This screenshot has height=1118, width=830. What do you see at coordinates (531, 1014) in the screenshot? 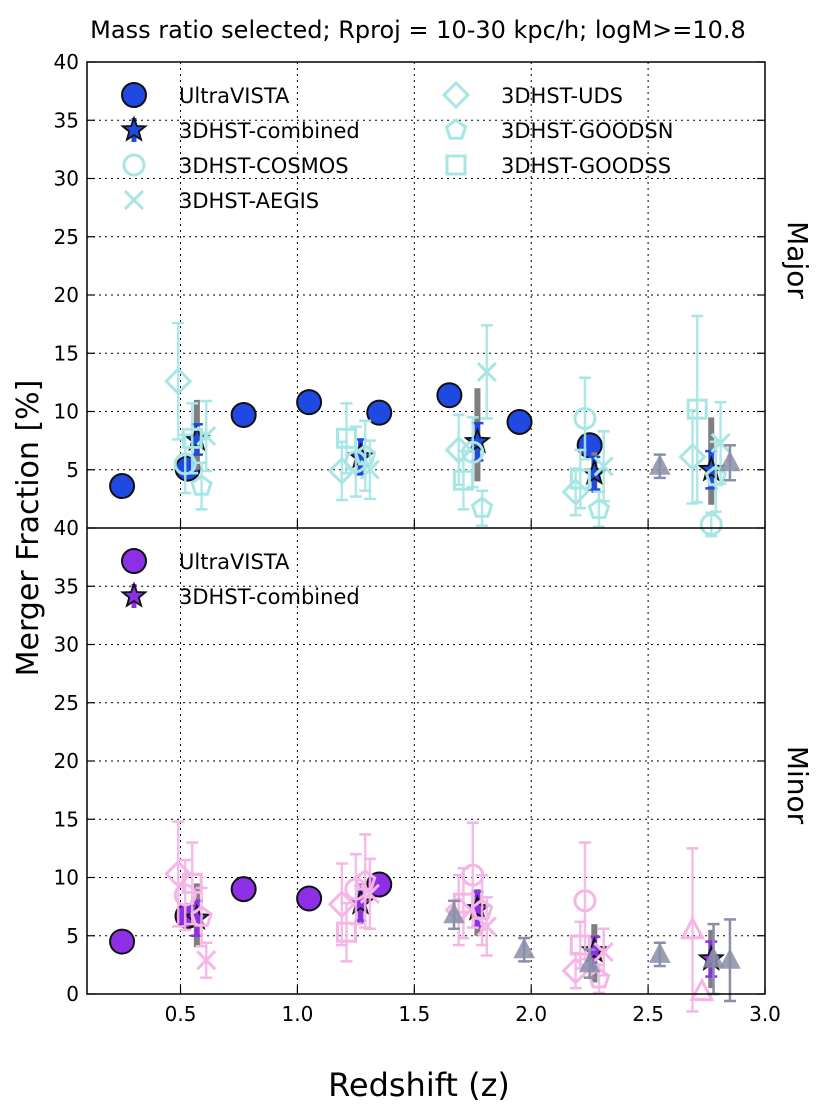
I see `x-tick-label: 2.0` at bounding box center [531, 1014].